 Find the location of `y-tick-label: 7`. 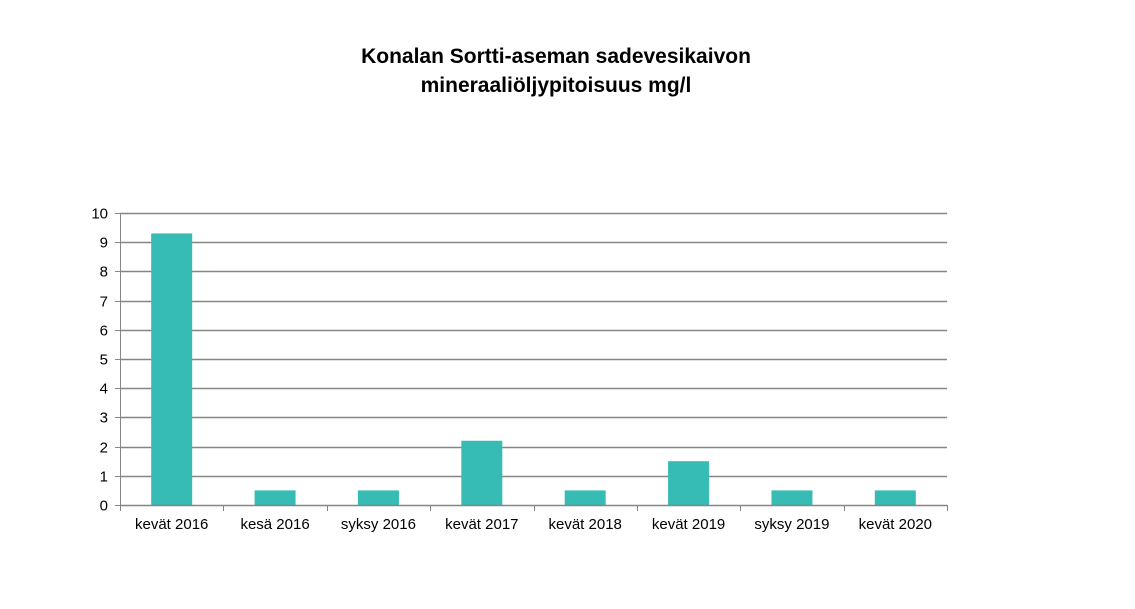

y-tick-label: 7 is located at coordinates (104, 302).